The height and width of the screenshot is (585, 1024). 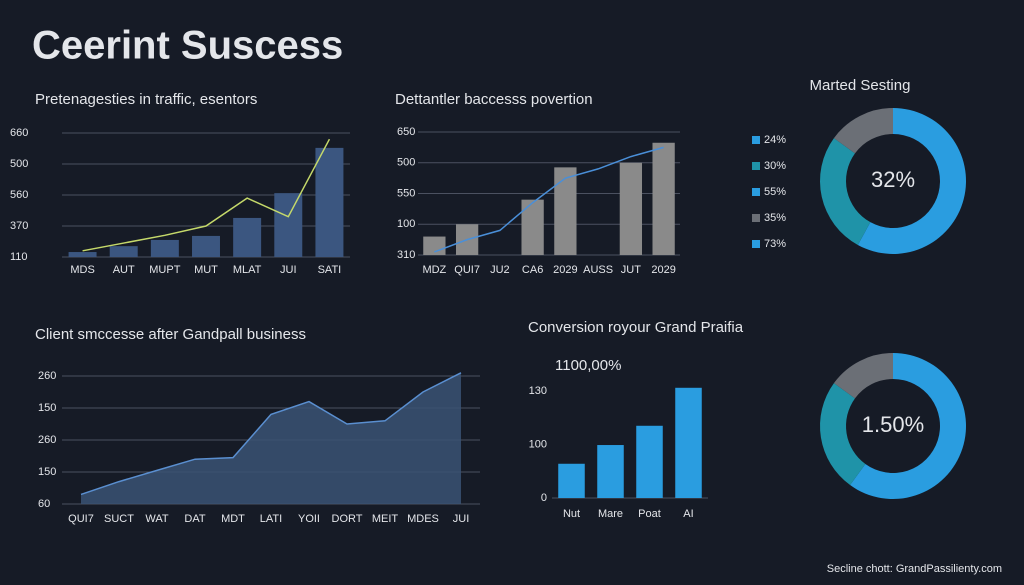 I want to click on x-tick-label: LATI, so click(x=271, y=519).